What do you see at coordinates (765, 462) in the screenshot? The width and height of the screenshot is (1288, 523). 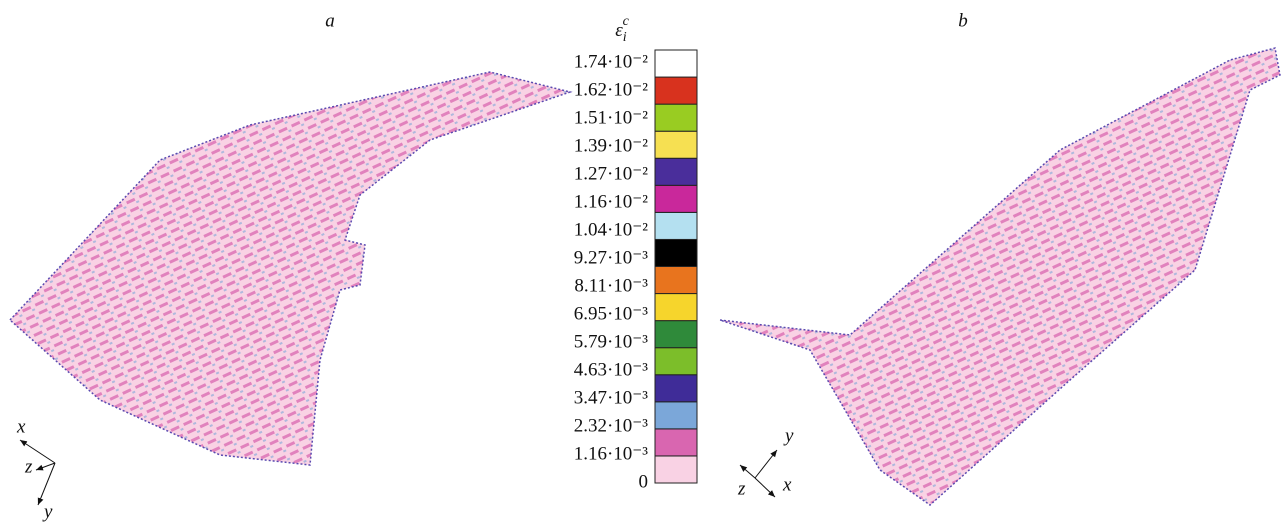 I see `triad-b: y z x` at bounding box center [765, 462].